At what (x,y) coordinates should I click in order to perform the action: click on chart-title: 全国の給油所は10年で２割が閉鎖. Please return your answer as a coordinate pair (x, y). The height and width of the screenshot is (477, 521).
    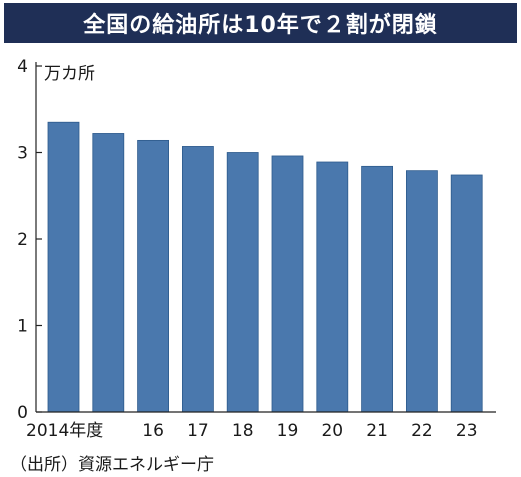
    Looking at the image, I should click on (260, 23).